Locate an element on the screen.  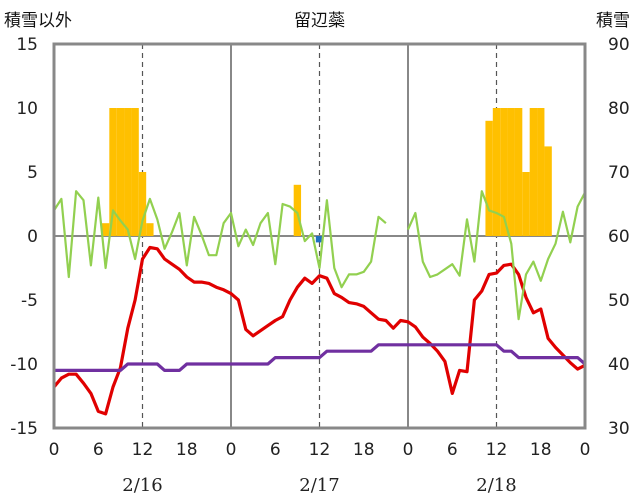
left-tick-label: 5 is located at coordinates (32, 173).